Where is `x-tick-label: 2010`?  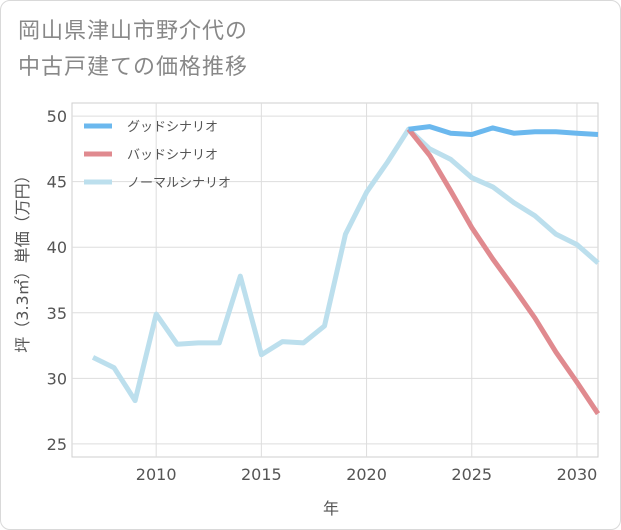 x-tick-label: 2010 is located at coordinates (156, 474).